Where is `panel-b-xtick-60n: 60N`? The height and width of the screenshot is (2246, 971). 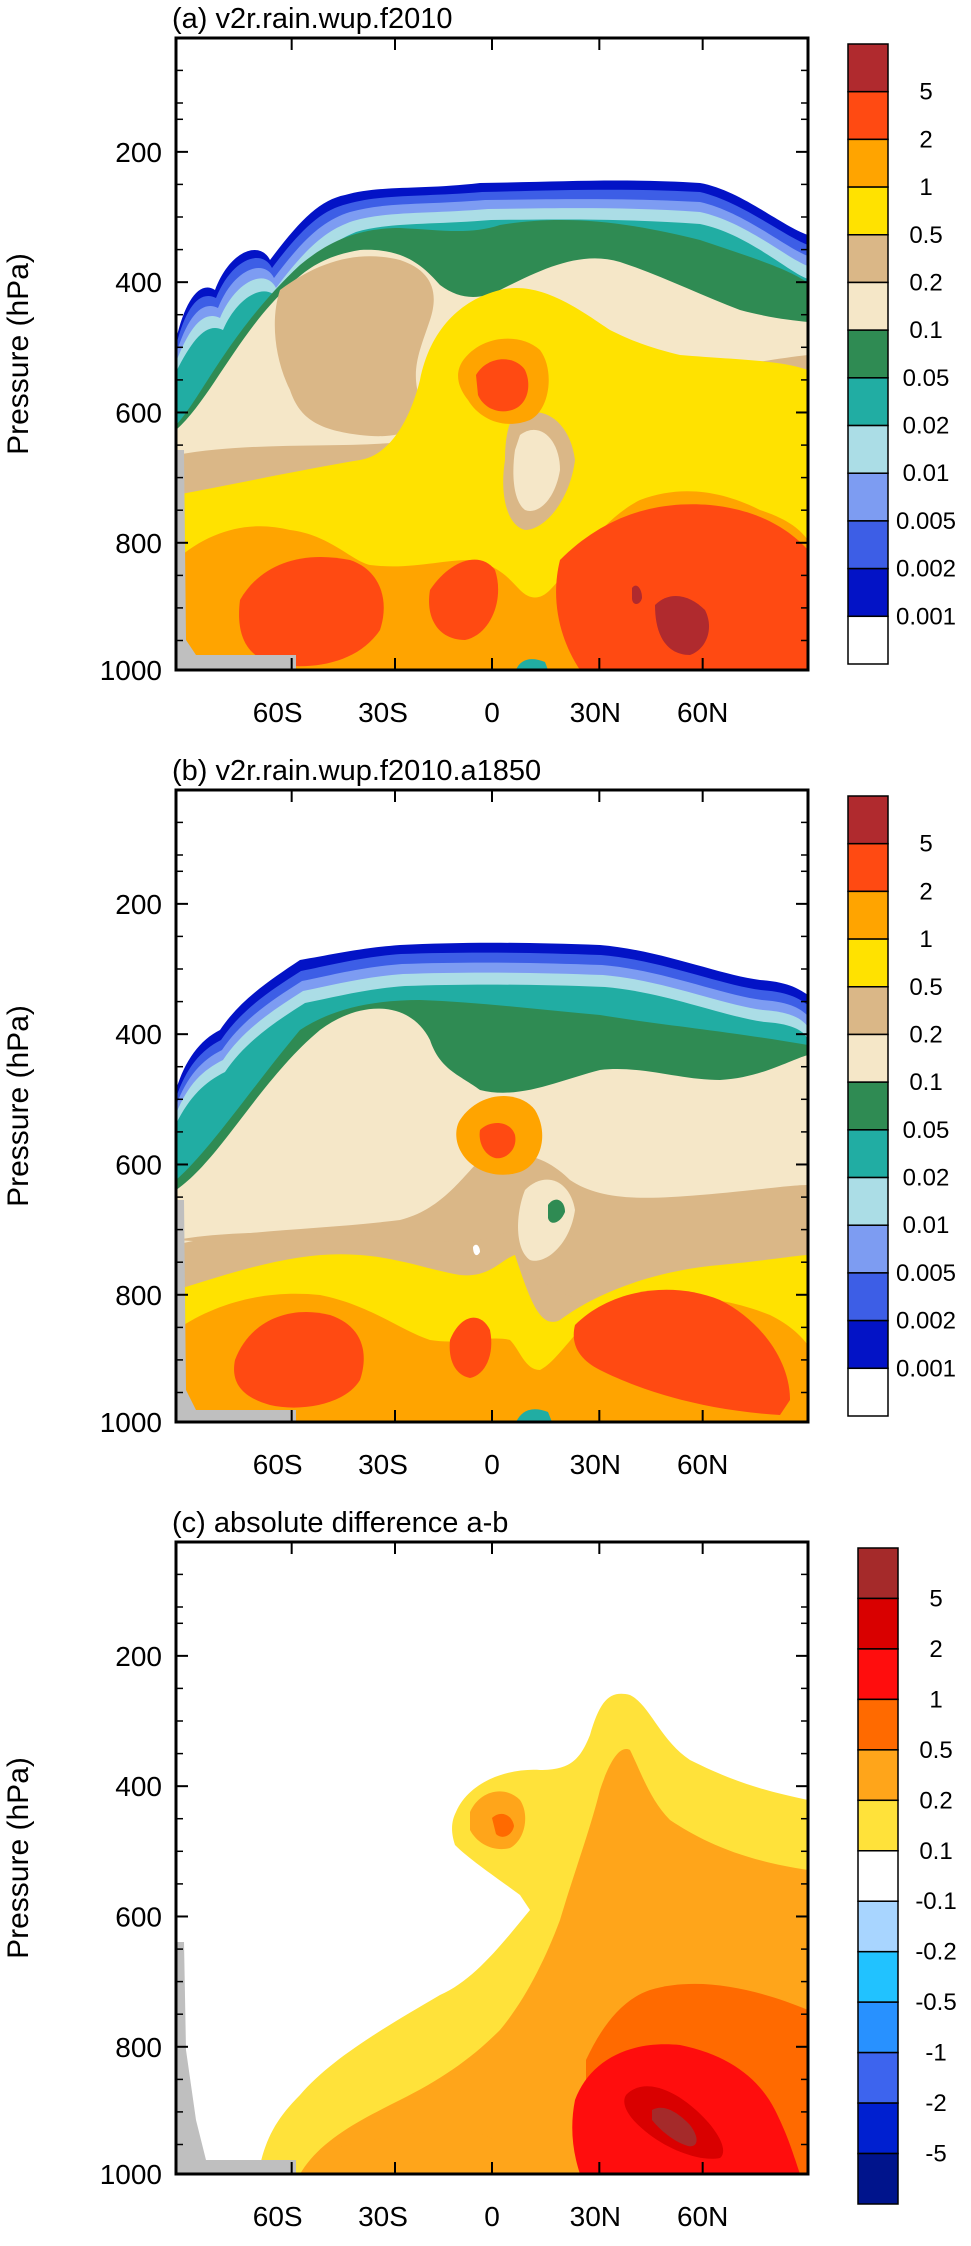 panel-b-xtick-60n: 60N is located at coordinates (702, 1464).